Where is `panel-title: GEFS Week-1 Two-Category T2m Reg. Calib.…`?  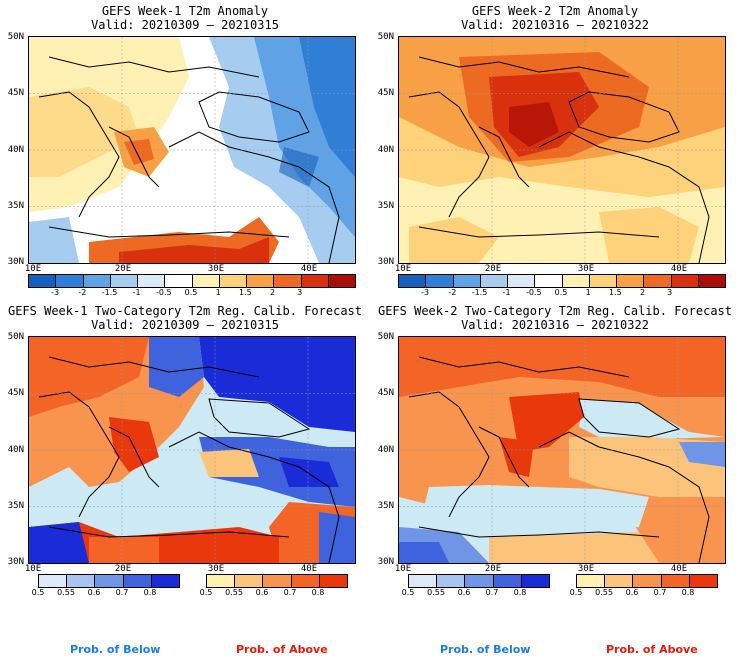
panel-title: GEFS Week-1 Two-Category T2m Reg. Calib.… is located at coordinates (184, 311).